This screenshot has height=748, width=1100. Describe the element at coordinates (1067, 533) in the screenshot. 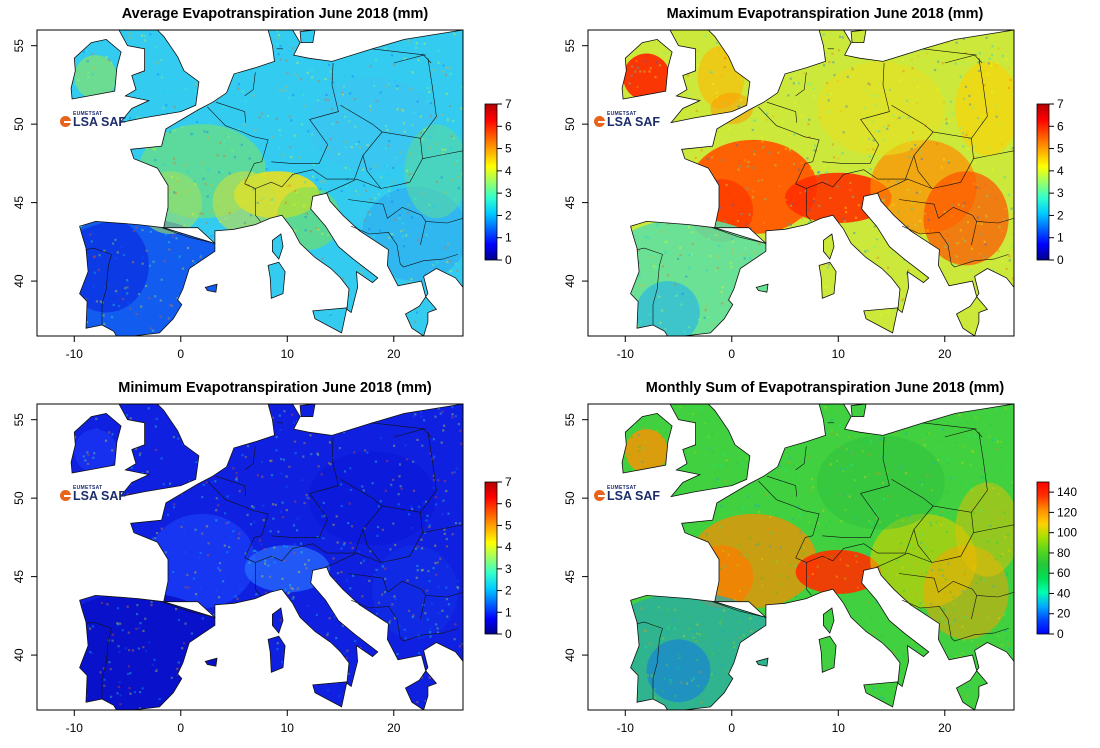

I see `colorbar-tick-label: 100` at that location.